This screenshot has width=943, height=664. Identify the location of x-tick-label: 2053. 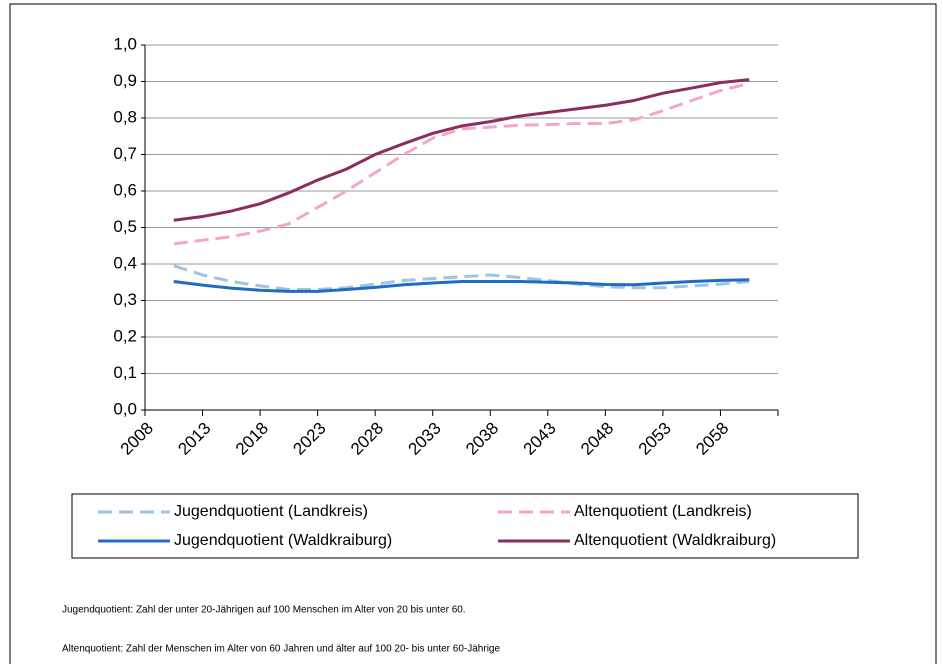
(655, 439).